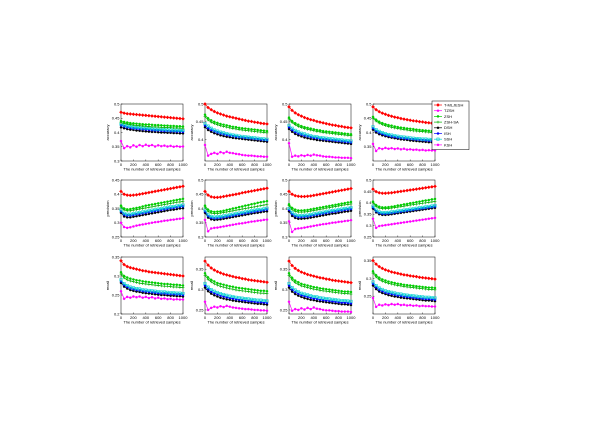 The image size is (603, 431). What do you see at coordinates (436, 240) in the screenshot?
I see `x-tick-label: 1000` at bounding box center [436, 240].